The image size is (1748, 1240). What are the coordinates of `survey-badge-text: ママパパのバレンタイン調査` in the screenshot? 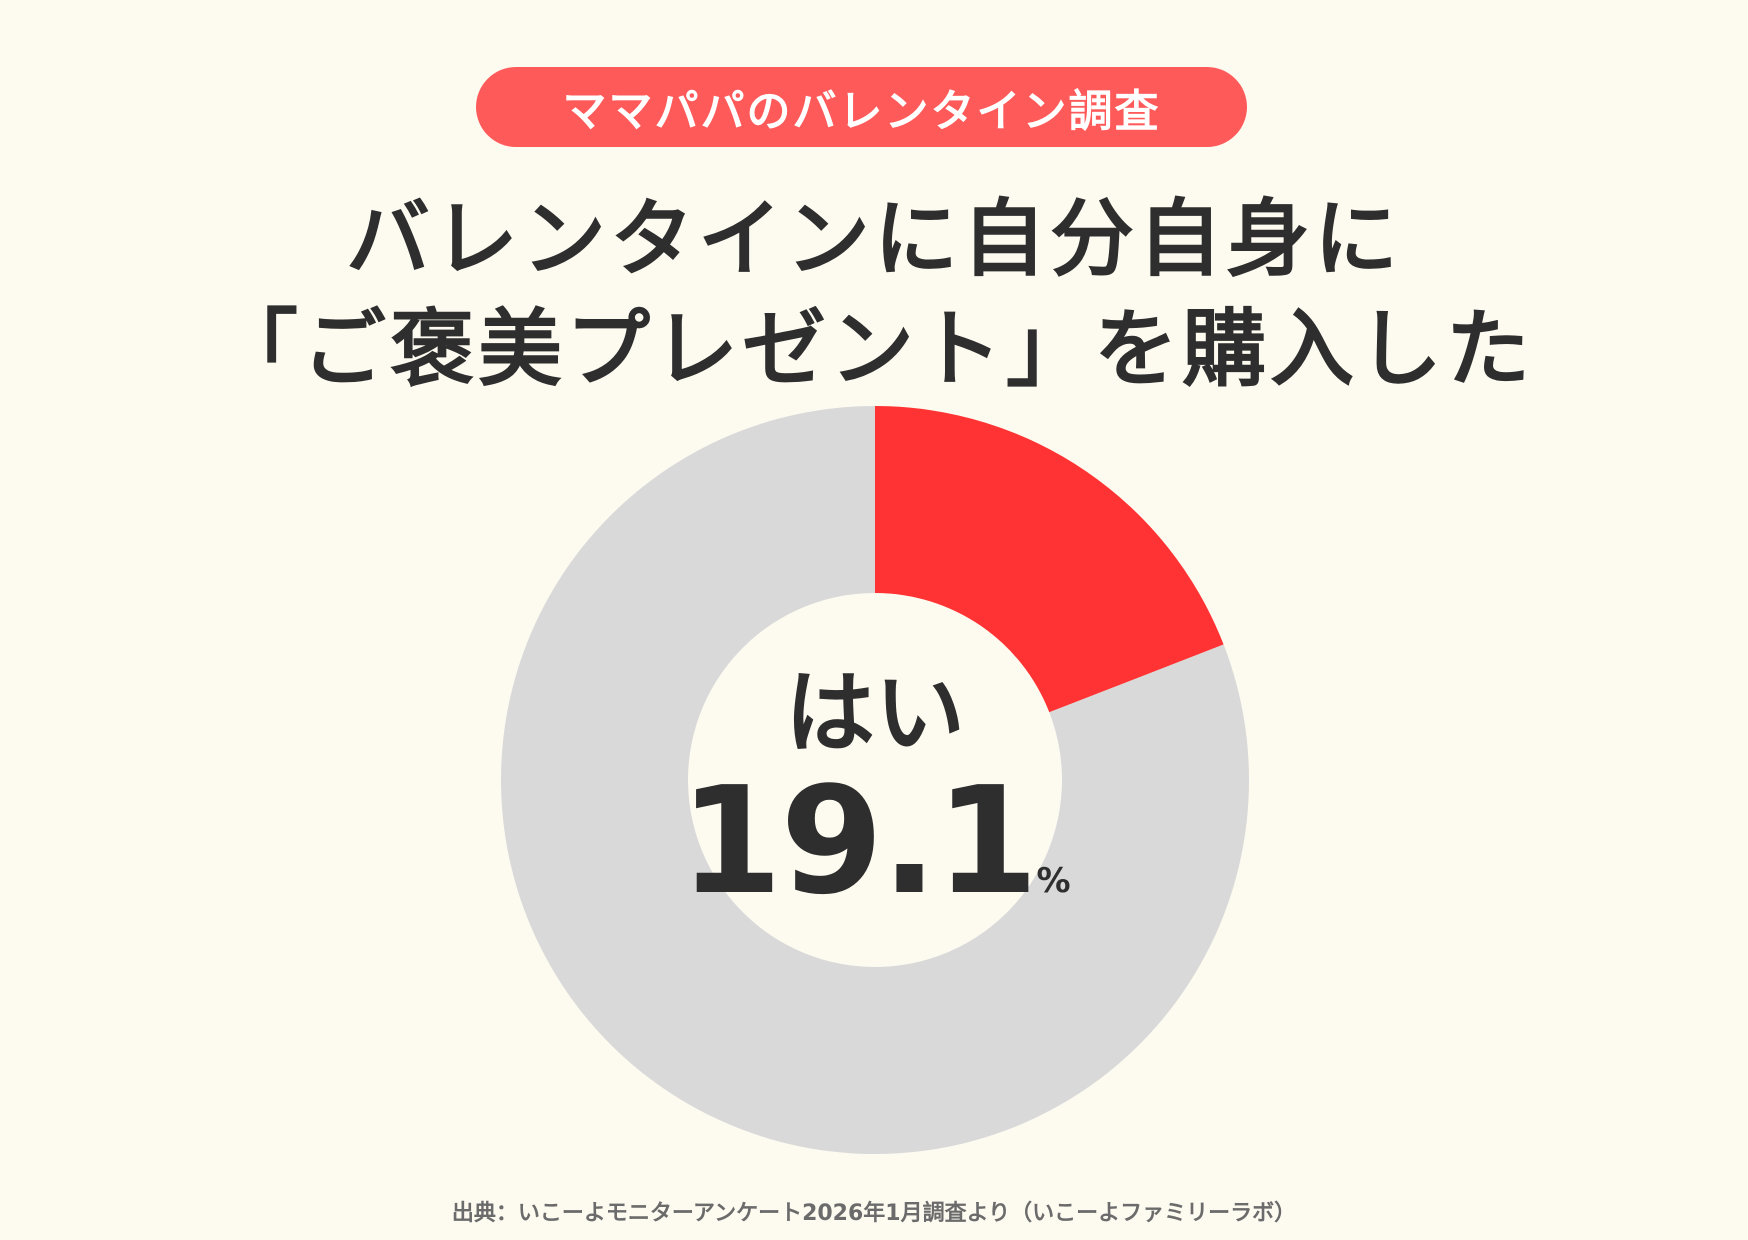 It's located at (861, 111).